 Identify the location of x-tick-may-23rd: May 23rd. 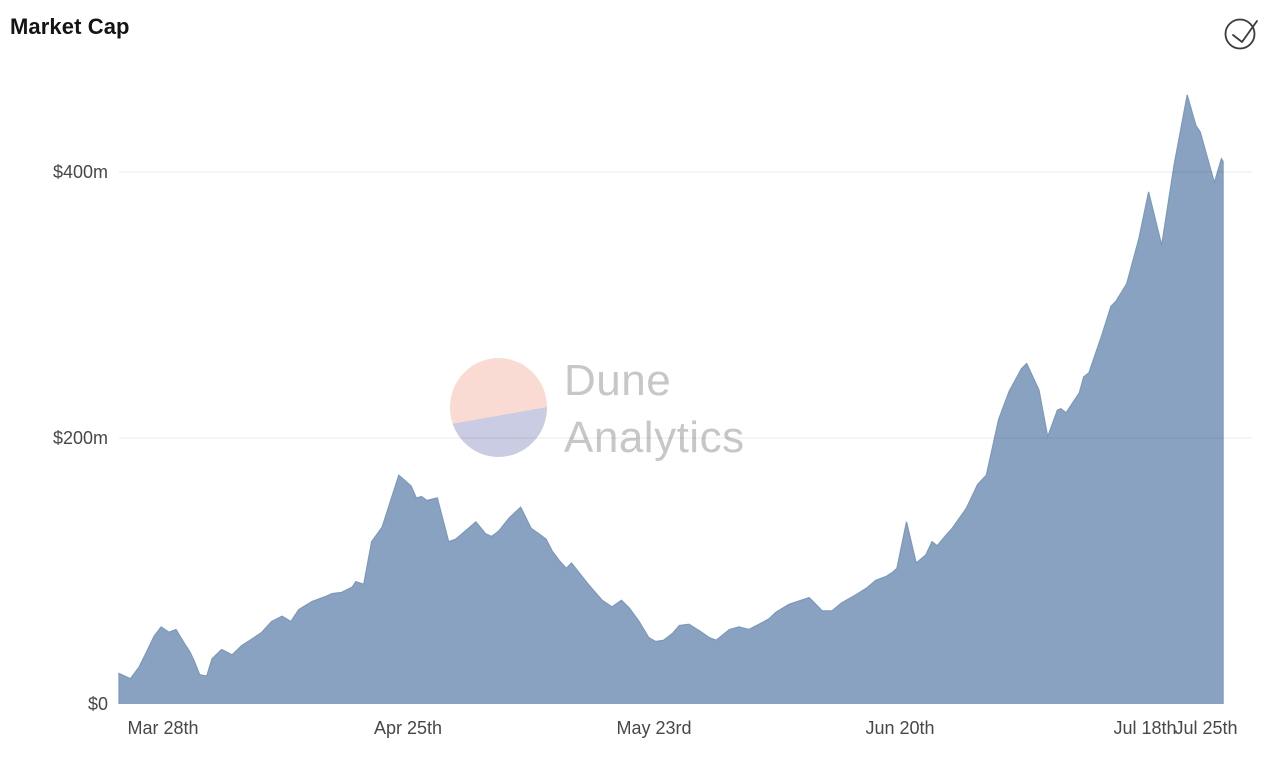
(654, 728).